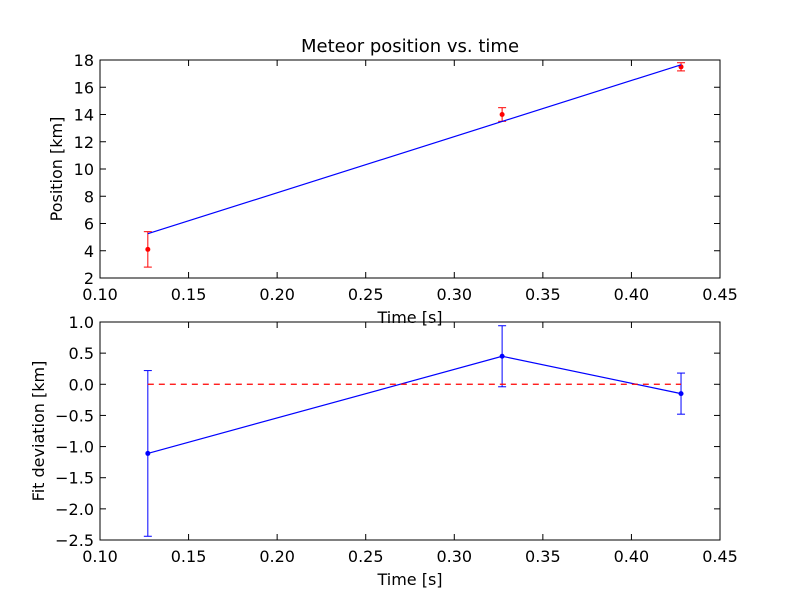 The height and width of the screenshot is (600, 800). Describe the element at coordinates (543, 556) in the screenshot. I see `deviation-x-tick-label: 0.35` at that location.